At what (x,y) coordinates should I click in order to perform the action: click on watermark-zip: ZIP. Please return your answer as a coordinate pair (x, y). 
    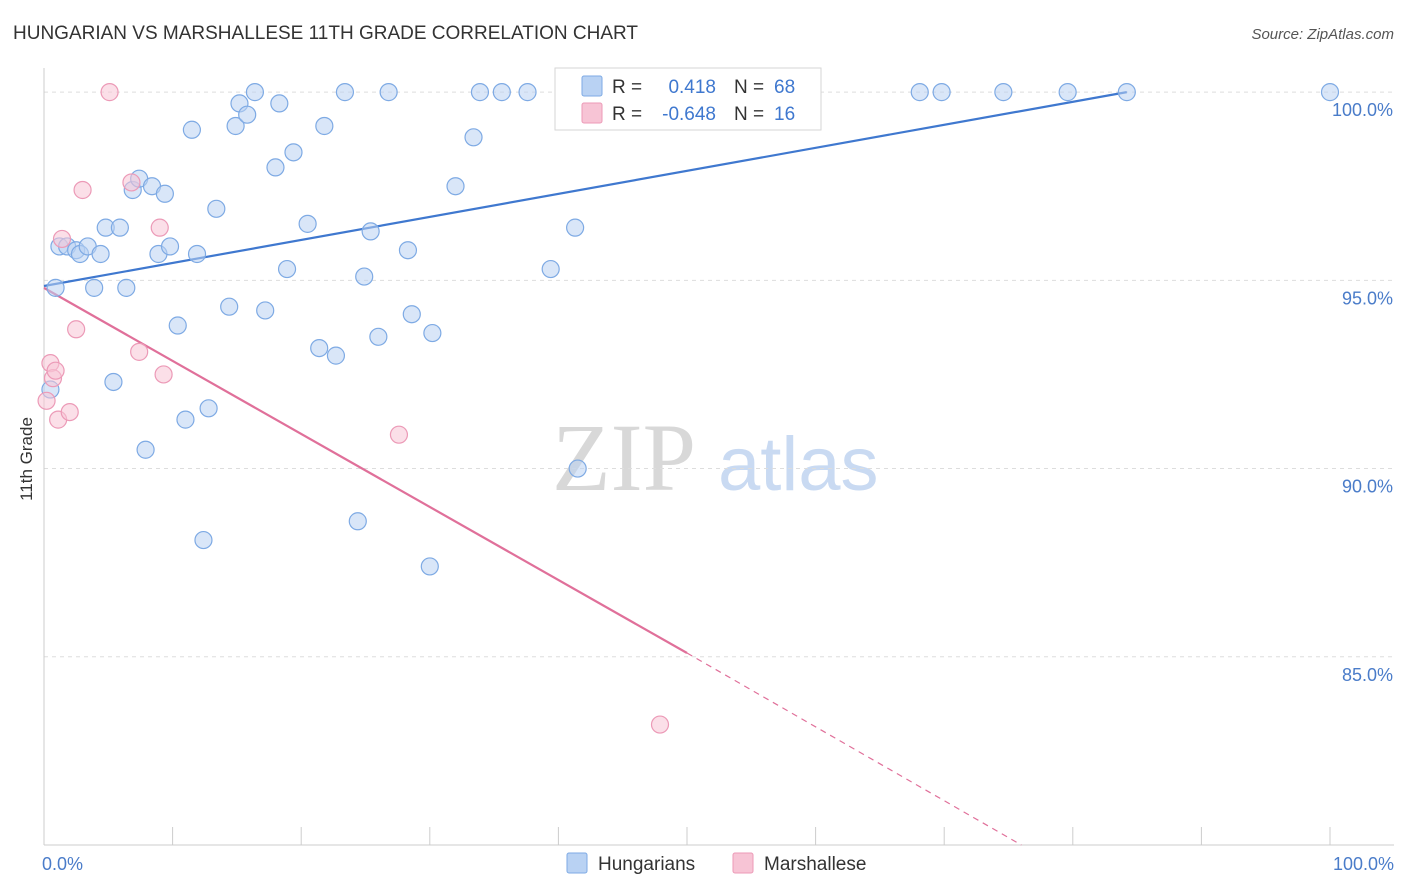
    Looking at the image, I should click on (624, 457).